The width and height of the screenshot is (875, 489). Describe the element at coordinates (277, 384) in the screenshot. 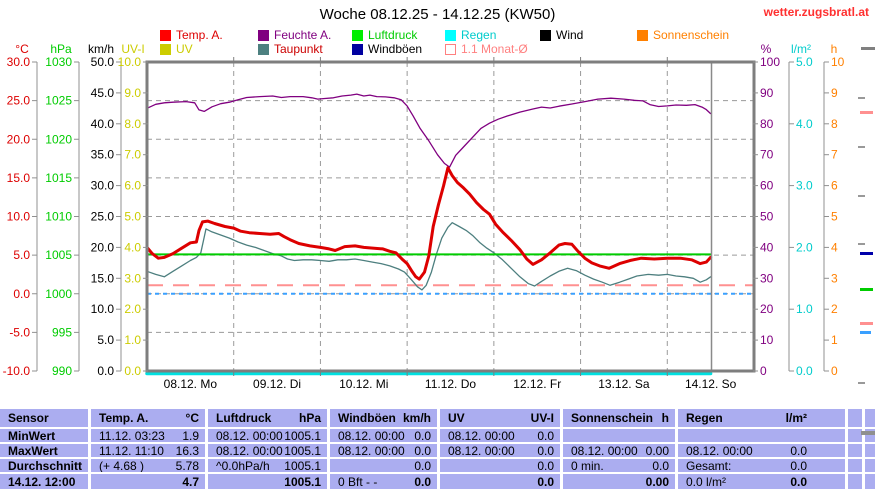

I see `x-day-label: 09.12. Di` at that location.